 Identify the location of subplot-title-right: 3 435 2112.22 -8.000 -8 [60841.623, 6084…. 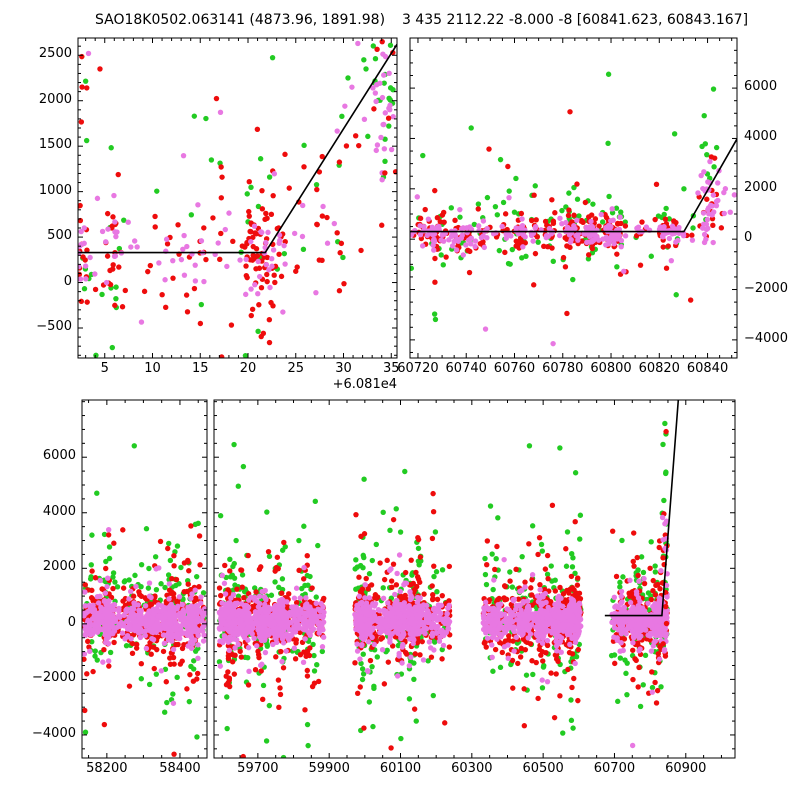
(575, 20).